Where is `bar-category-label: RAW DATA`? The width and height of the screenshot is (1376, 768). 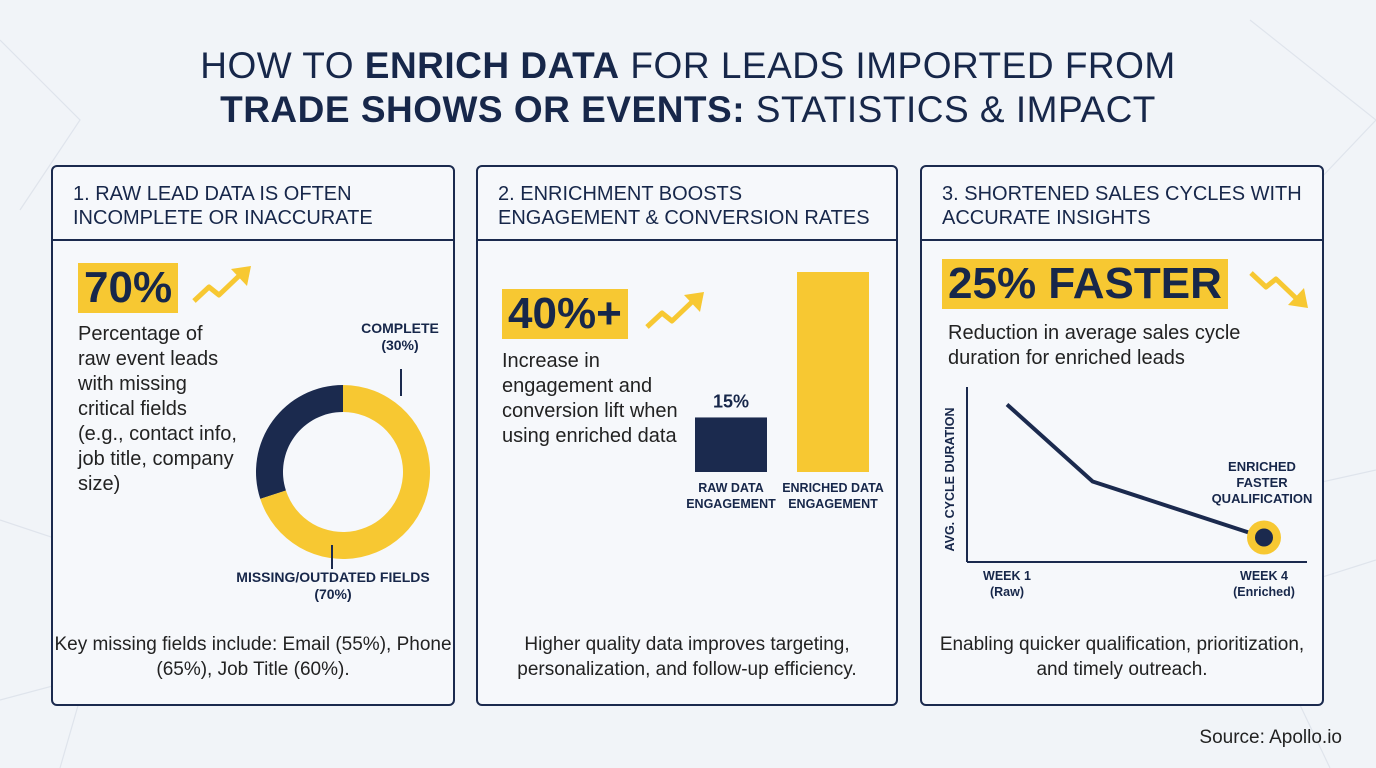 bar-category-label: RAW DATA is located at coordinates (731, 488).